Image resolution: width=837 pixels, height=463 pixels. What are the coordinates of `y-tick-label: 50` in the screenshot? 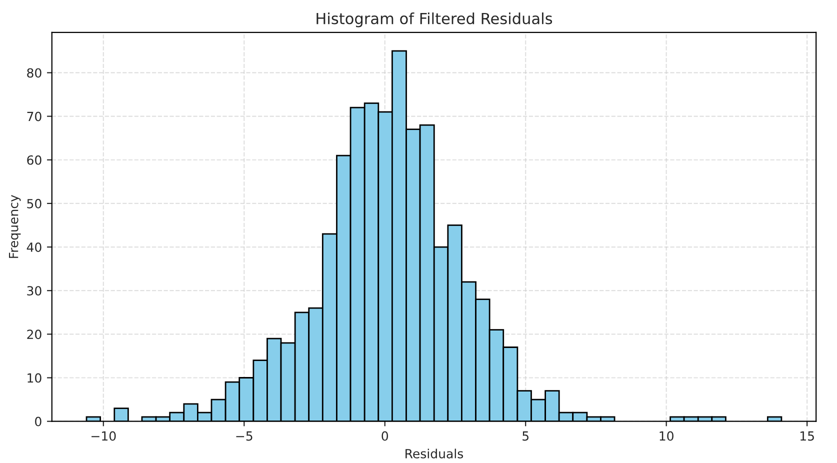 It's located at (34, 203).